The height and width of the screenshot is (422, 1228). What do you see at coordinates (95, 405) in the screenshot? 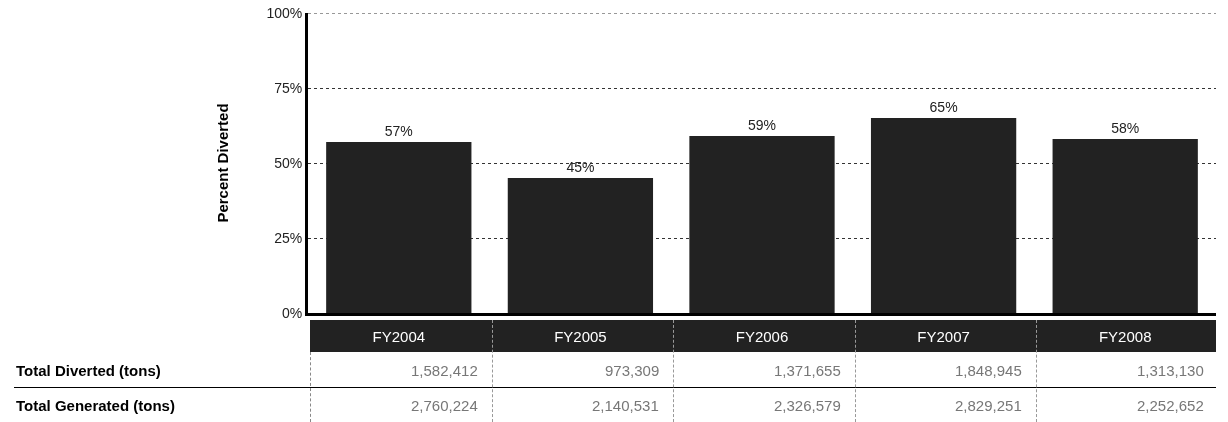
I see `text: Total Generated (tons)` at bounding box center [95, 405].